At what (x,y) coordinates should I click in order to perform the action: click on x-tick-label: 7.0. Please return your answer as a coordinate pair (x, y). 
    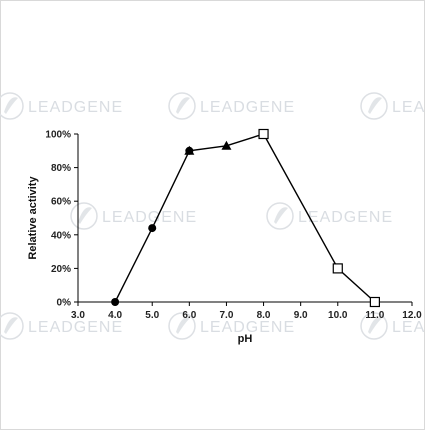
    Looking at the image, I should click on (226, 315).